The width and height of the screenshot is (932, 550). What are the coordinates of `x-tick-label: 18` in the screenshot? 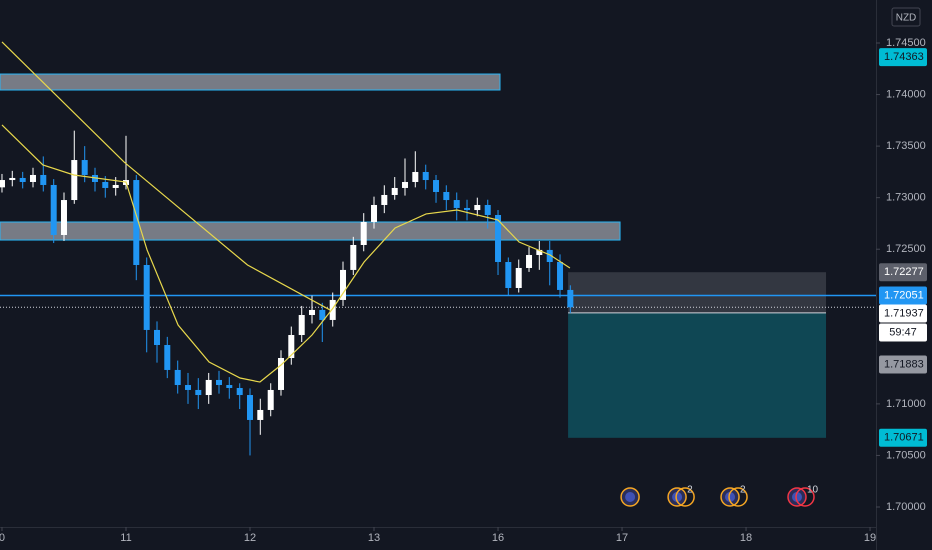 It's located at (746, 538).